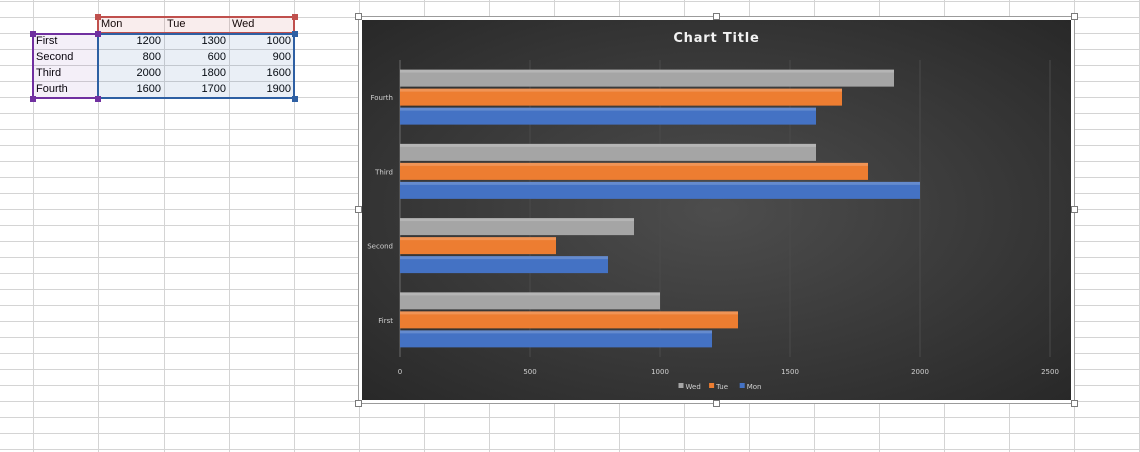 The image size is (1140, 452). What do you see at coordinates (660, 372) in the screenshot?
I see `x-tick-label: 1000` at bounding box center [660, 372].